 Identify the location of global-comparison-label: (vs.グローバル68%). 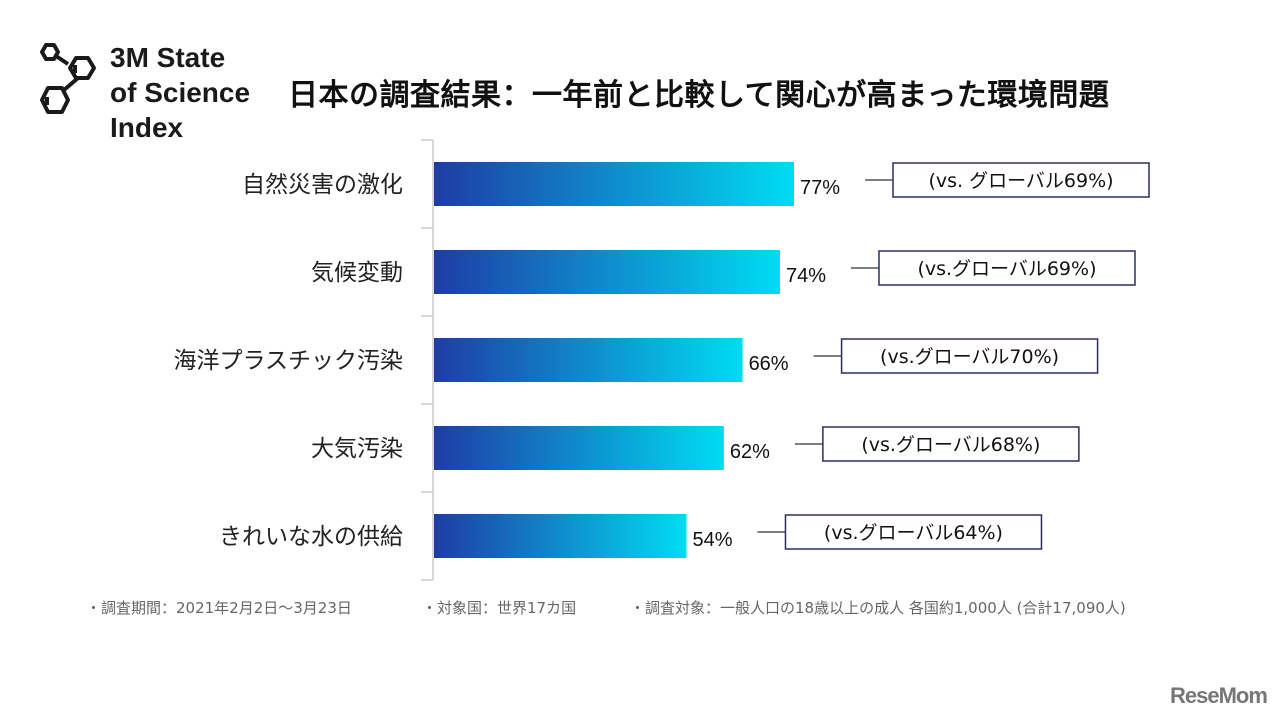
(950, 445).